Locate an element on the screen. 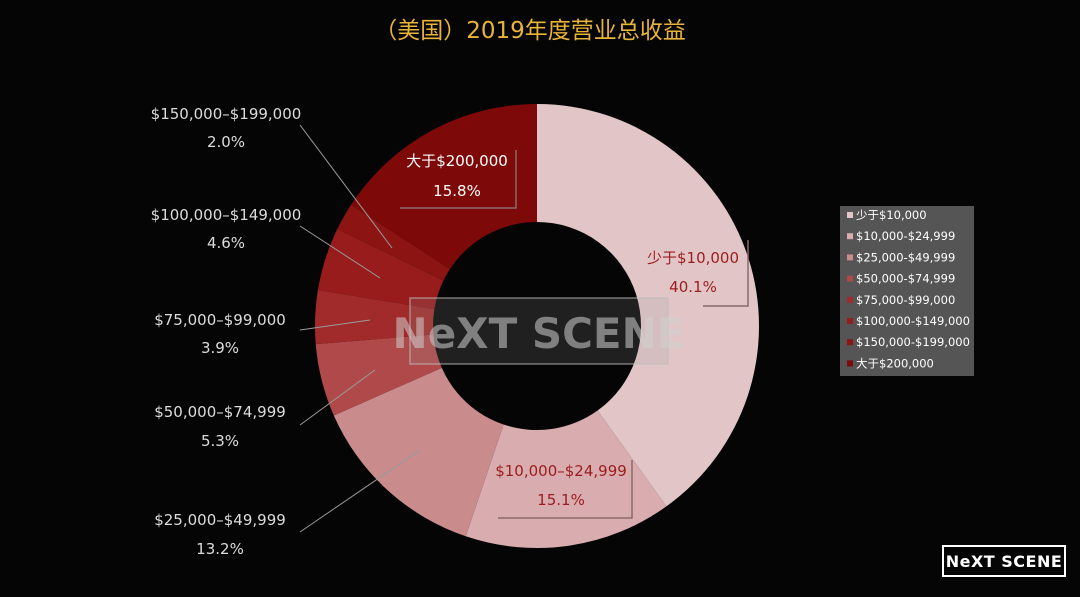  data-label-value: 40.1% is located at coordinates (693, 287).